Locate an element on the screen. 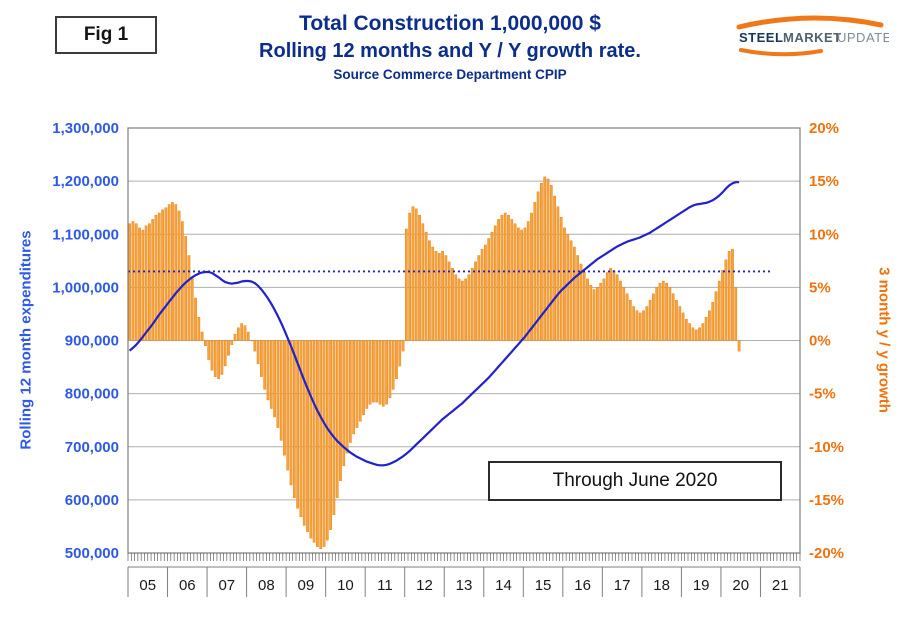 This screenshot has width=910, height=620. figure-label: Fig 1 is located at coordinates (106, 34).